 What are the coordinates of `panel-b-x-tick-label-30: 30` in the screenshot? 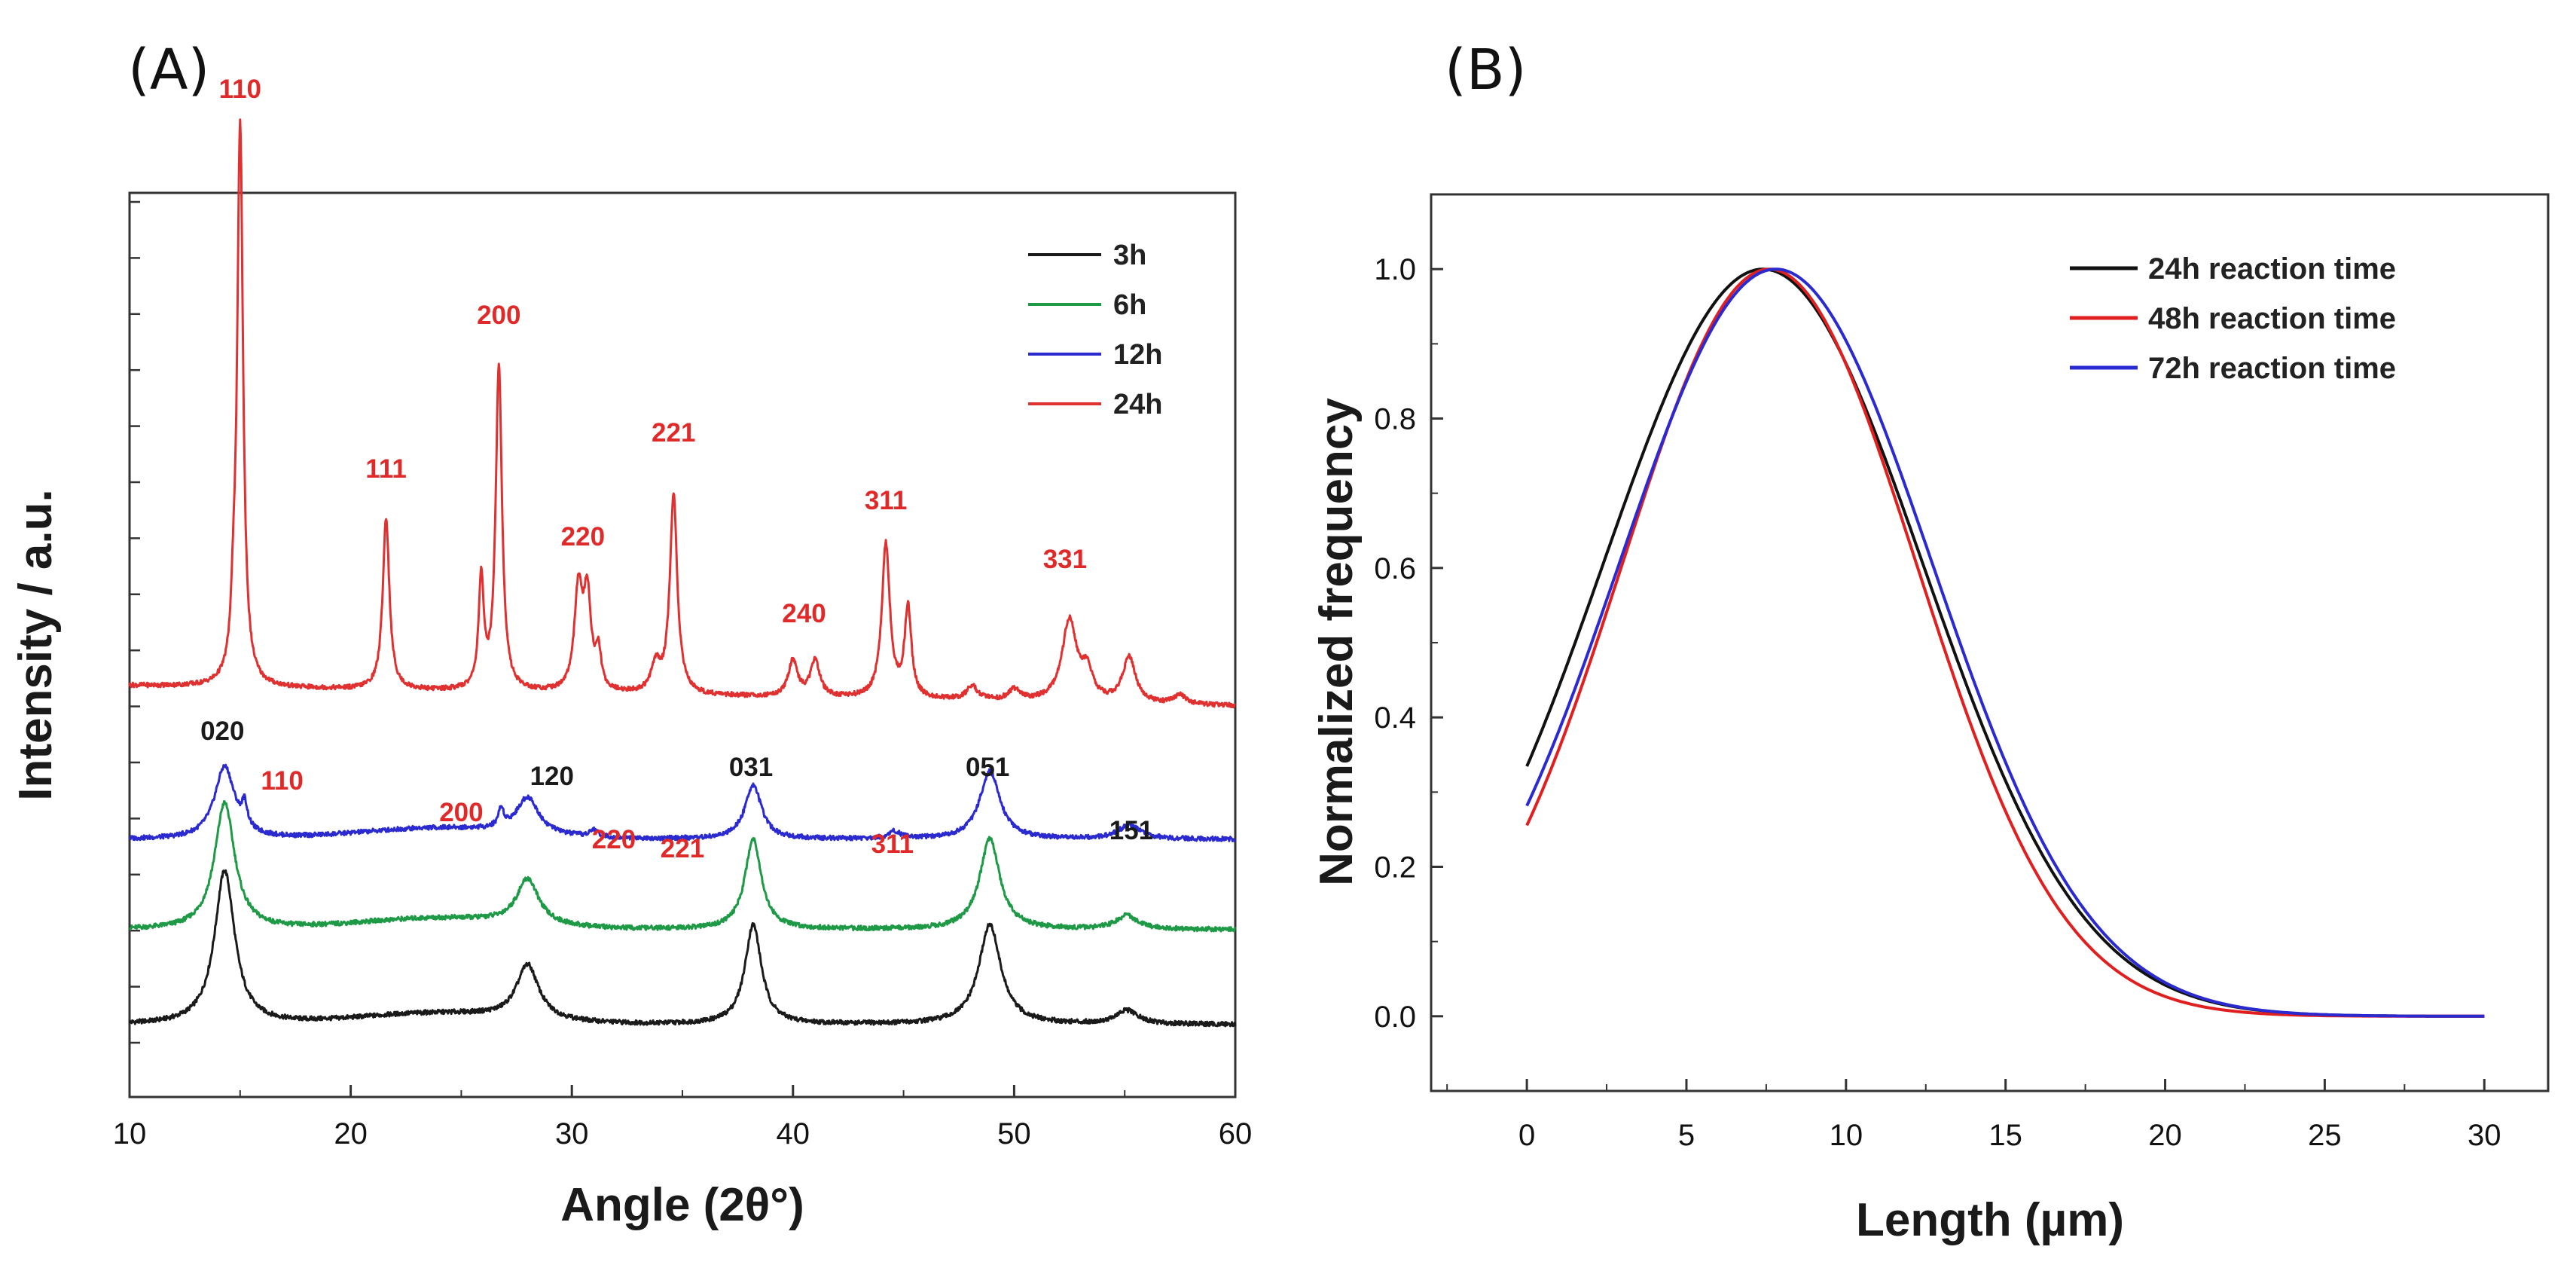 It's located at (2485, 1135).